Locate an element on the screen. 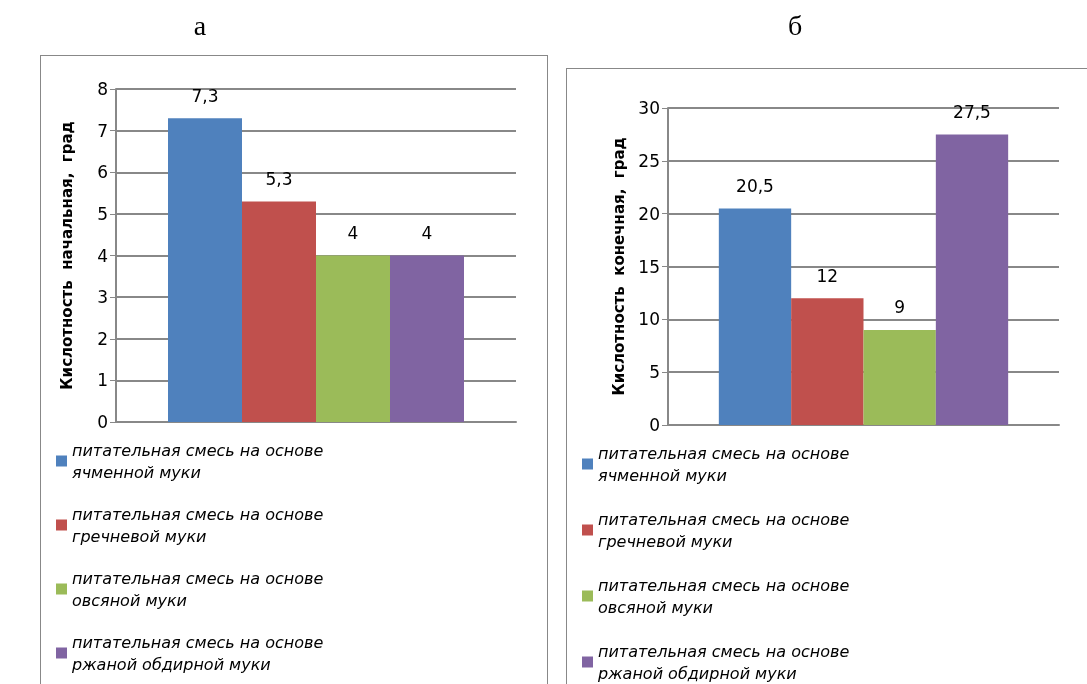  chart-title: б is located at coordinates (795, 26).